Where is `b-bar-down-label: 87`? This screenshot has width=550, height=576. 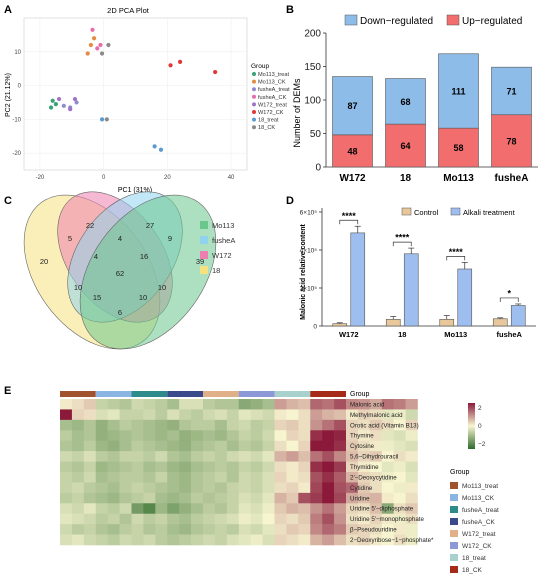
b-bar-down-label: 87 is located at coordinates (352, 106).